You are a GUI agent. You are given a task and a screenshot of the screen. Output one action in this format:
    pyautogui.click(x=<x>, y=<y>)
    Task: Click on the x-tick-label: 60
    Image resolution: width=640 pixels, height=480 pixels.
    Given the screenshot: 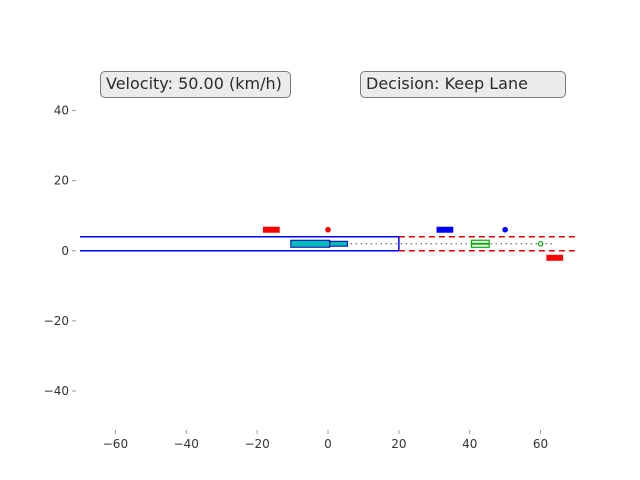 What is the action you would take?
    pyautogui.click(x=540, y=444)
    